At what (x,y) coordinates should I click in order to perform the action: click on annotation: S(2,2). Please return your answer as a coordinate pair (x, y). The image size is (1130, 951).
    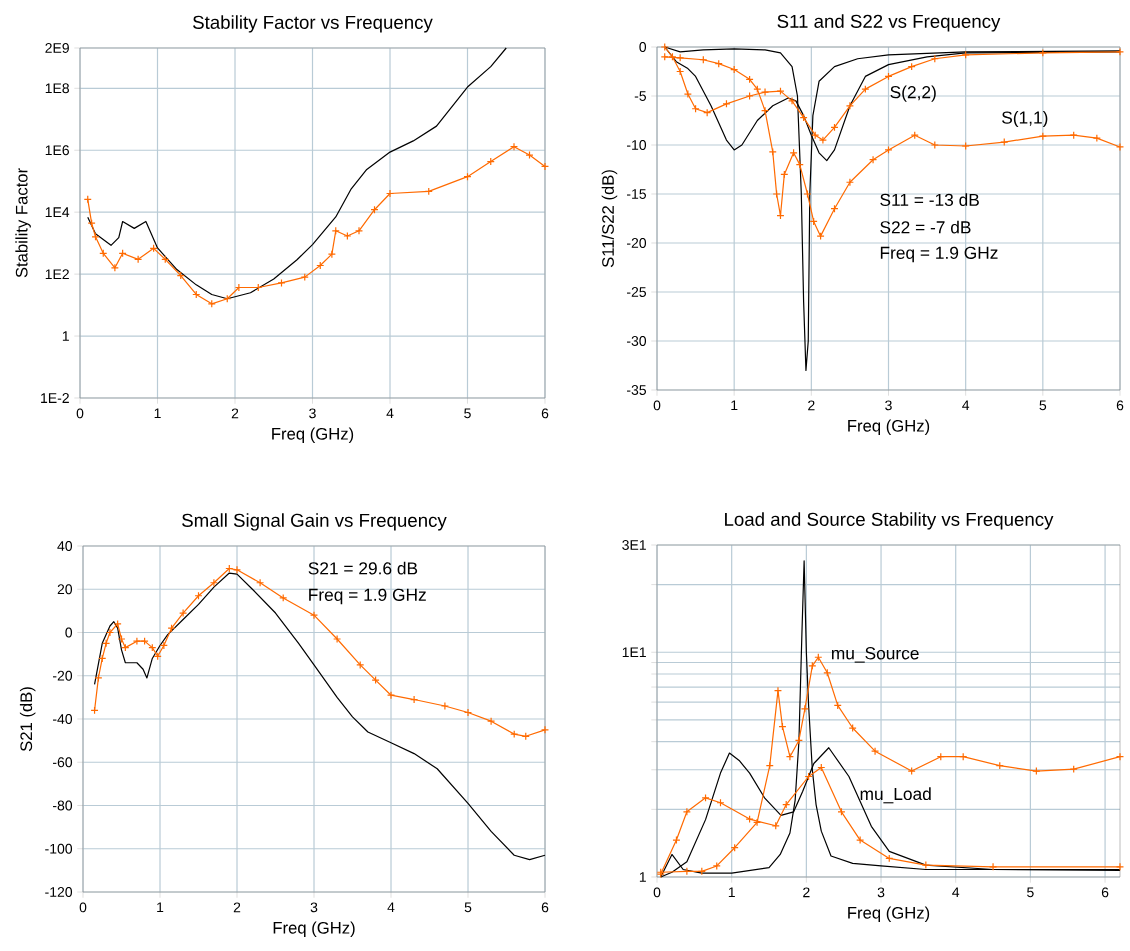
    Looking at the image, I should click on (913, 93).